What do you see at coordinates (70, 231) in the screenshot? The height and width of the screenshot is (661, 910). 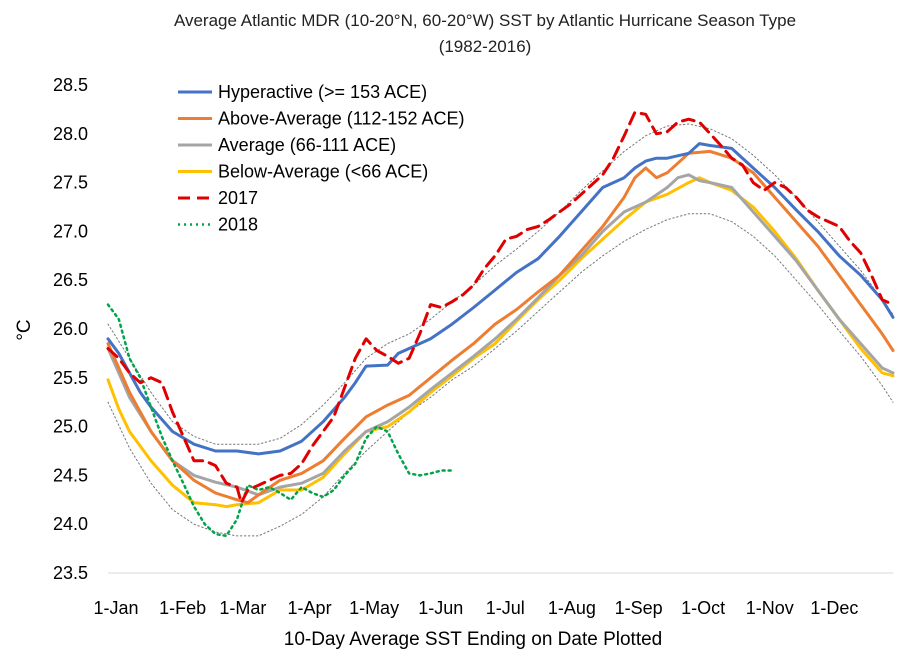 I see `y-tick-label: 27.0` at bounding box center [70, 231].